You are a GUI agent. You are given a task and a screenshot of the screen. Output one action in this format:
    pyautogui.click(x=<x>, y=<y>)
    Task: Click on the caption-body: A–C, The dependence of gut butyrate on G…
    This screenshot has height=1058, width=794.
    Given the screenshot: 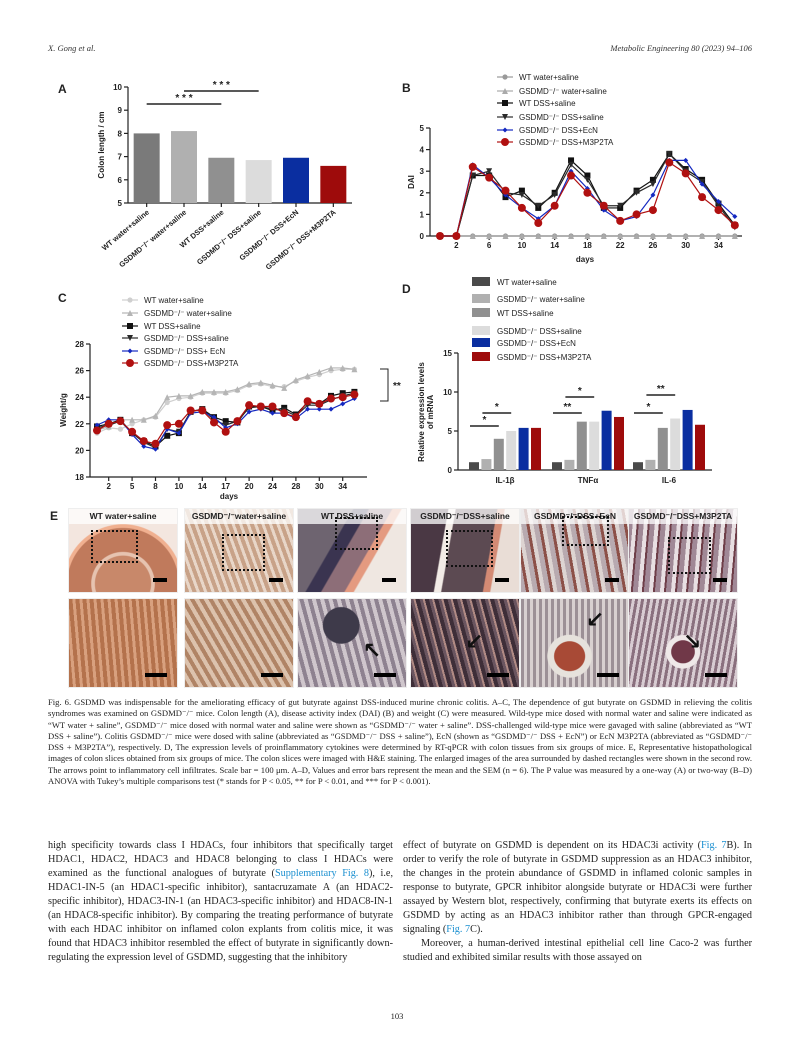 What is the action you would take?
    pyautogui.click(x=400, y=742)
    